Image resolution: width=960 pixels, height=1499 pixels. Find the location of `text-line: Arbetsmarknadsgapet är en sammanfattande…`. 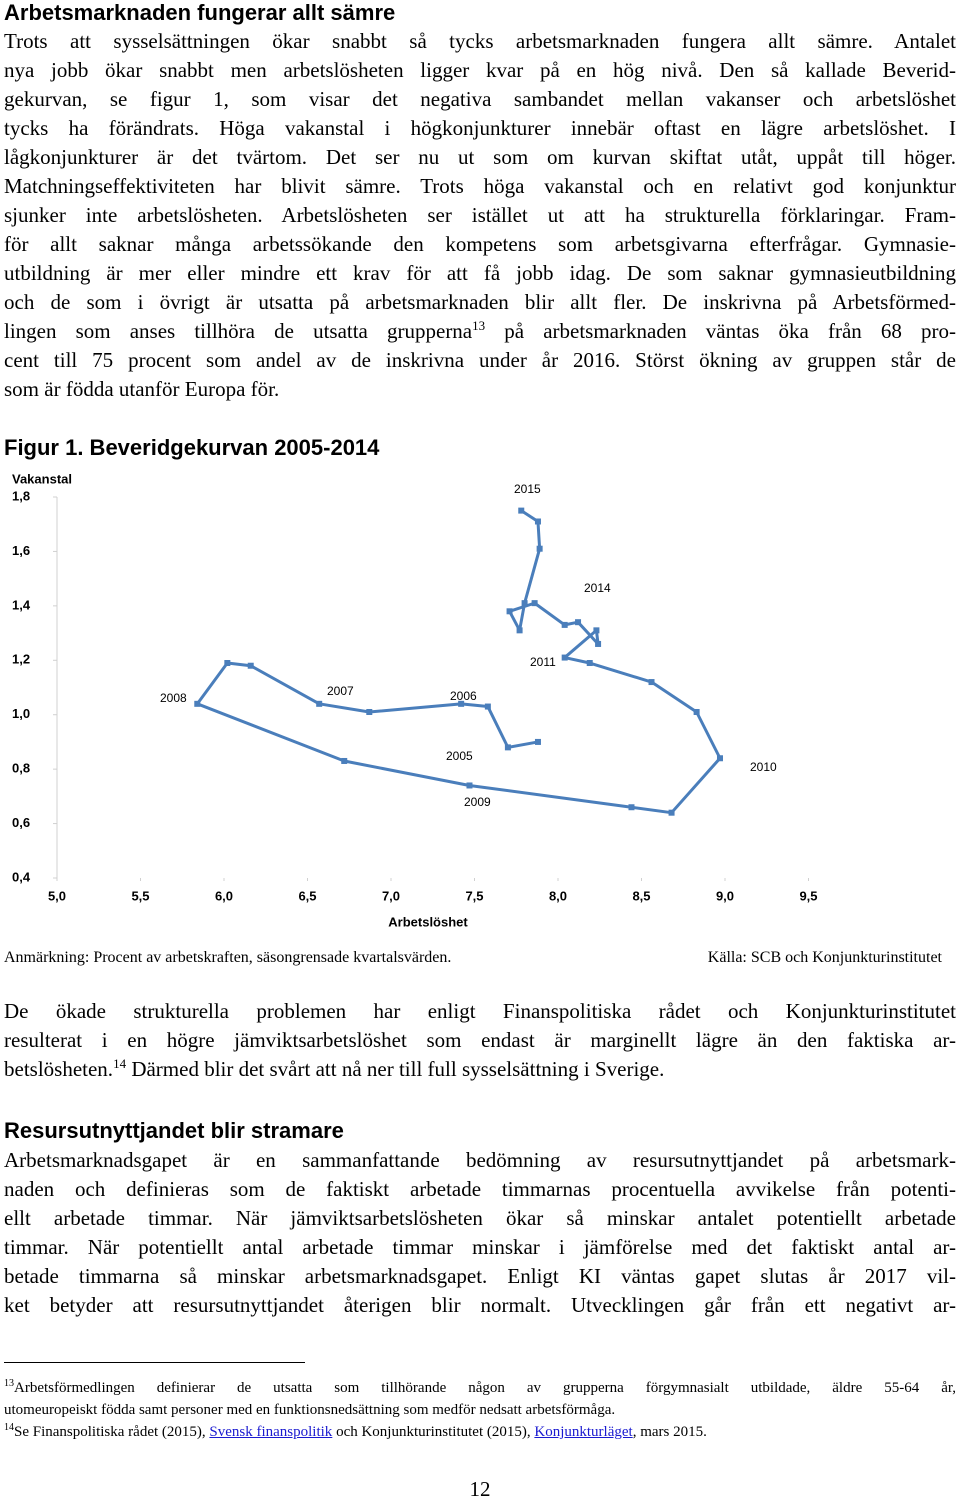

text-line: Arbetsmarknadsgapet är en sammanfattande… is located at coordinates (480, 1160).